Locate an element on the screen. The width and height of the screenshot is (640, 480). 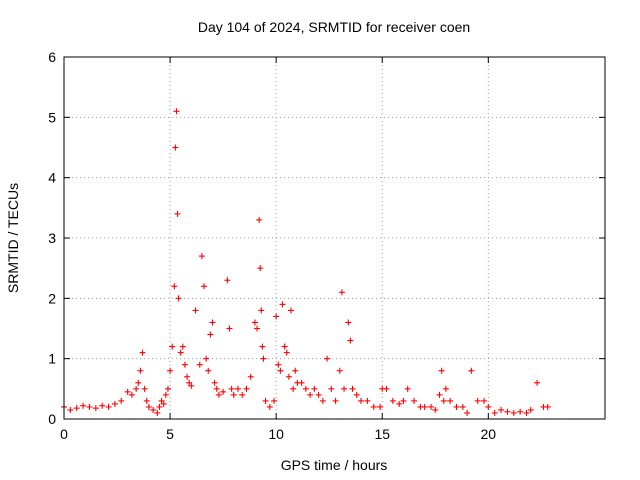
y-tick-label: 6 is located at coordinates (52, 57).